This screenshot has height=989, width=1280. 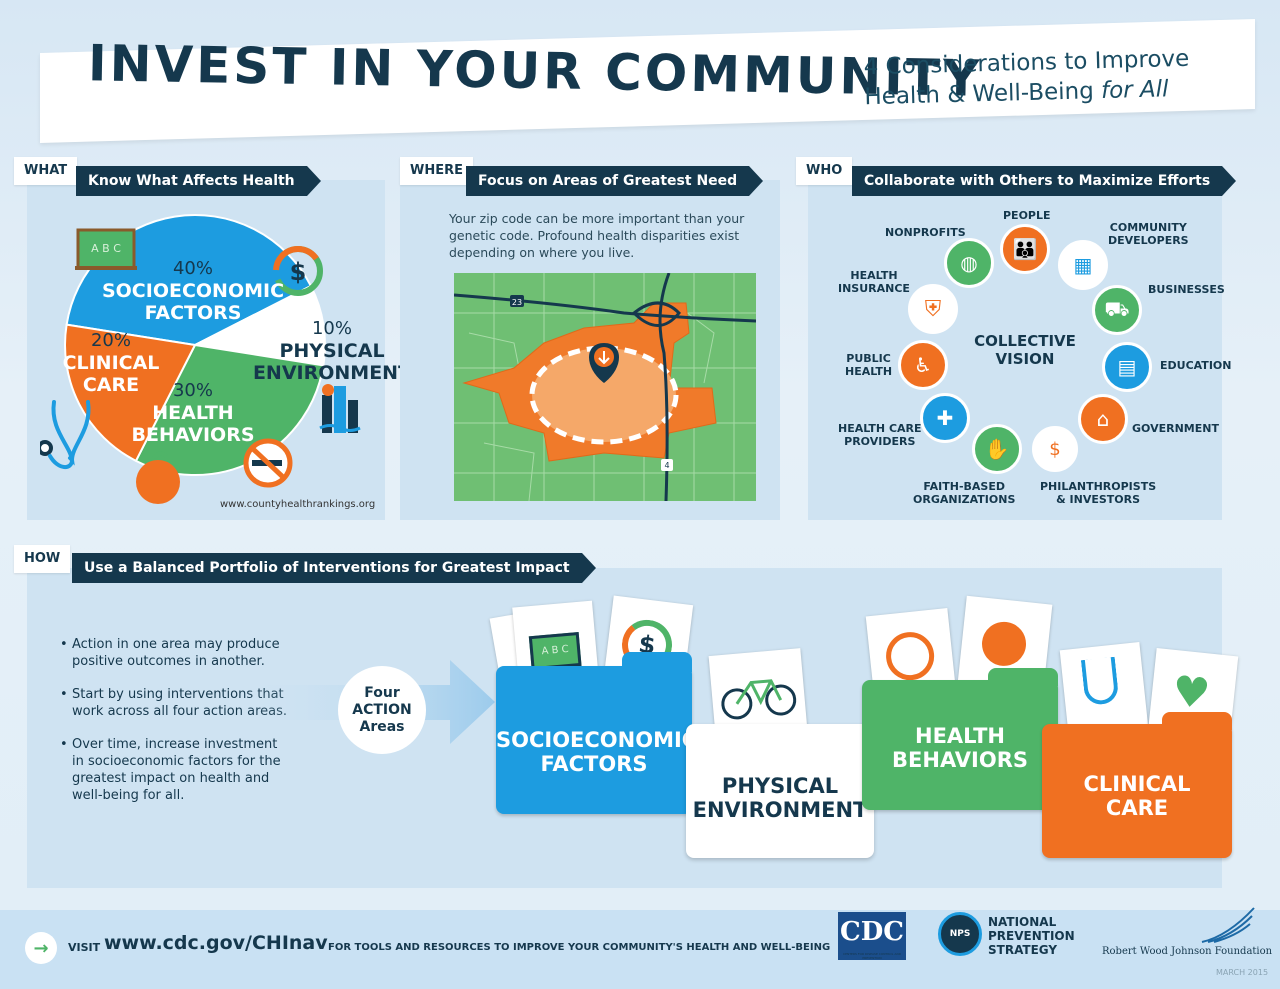 What do you see at coordinates (997, 449) in the screenshot?
I see `faith-based-icon: ✋` at bounding box center [997, 449].